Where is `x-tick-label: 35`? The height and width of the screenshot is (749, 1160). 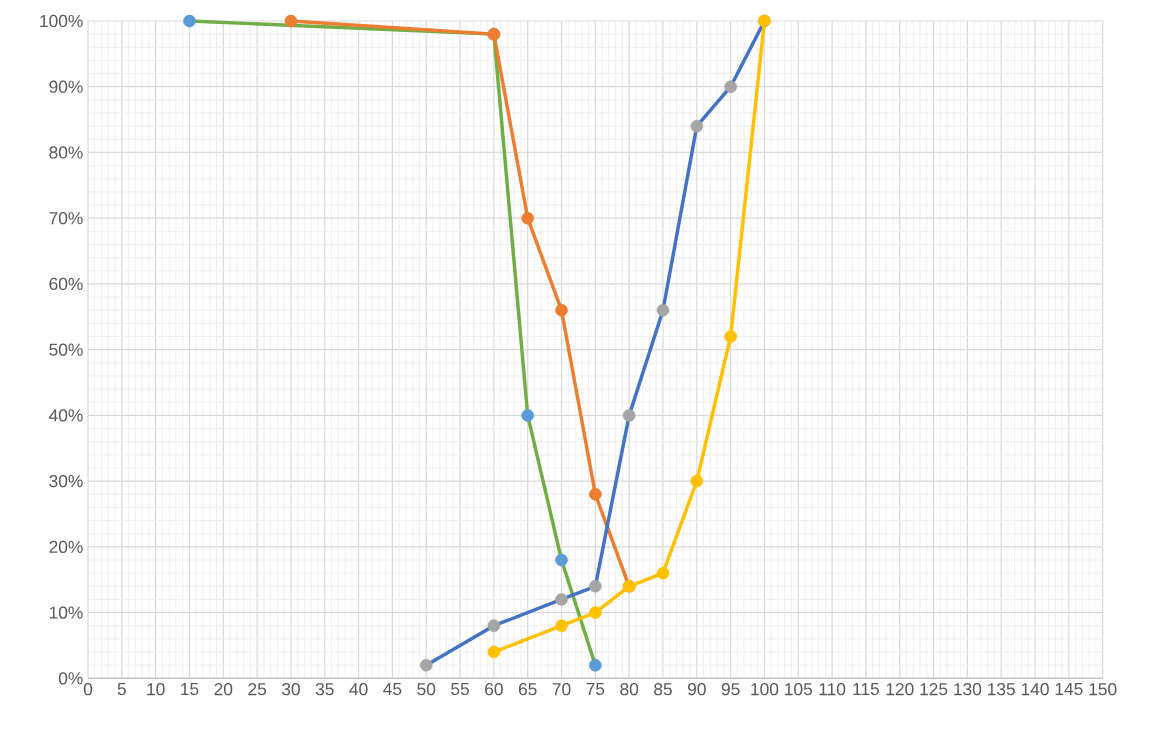 x-tick-label: 35 is located at coordinates (324, 689).